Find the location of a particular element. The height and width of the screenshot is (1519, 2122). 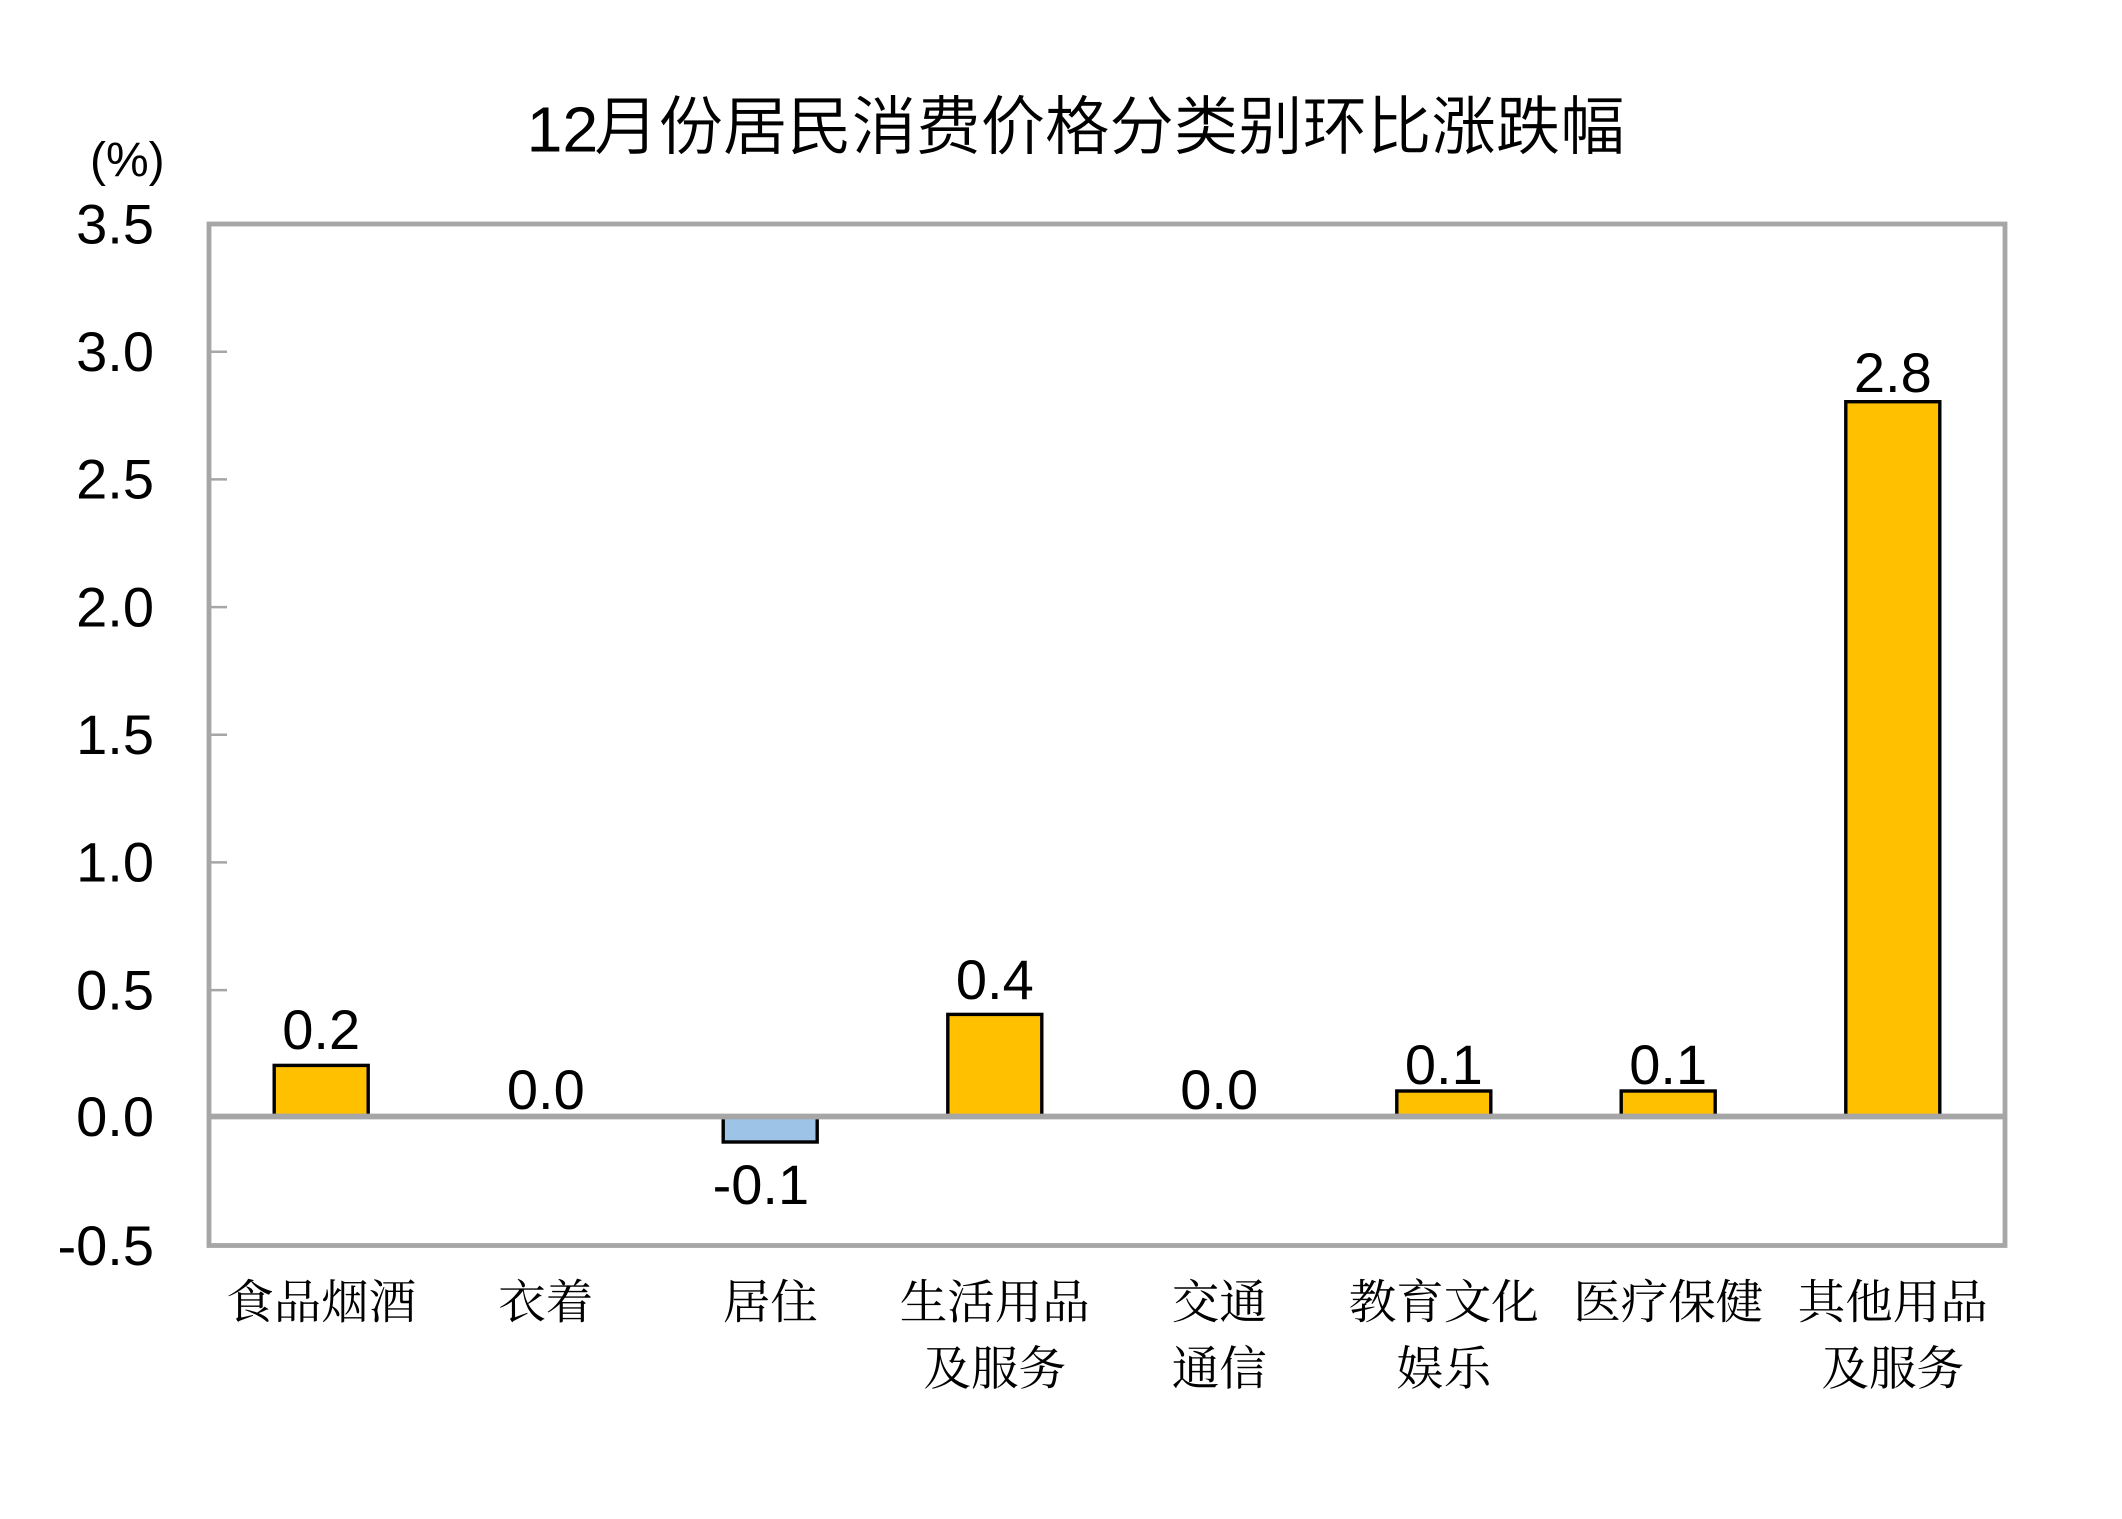

svg-text: 12 is located at coordinates (563, 130).